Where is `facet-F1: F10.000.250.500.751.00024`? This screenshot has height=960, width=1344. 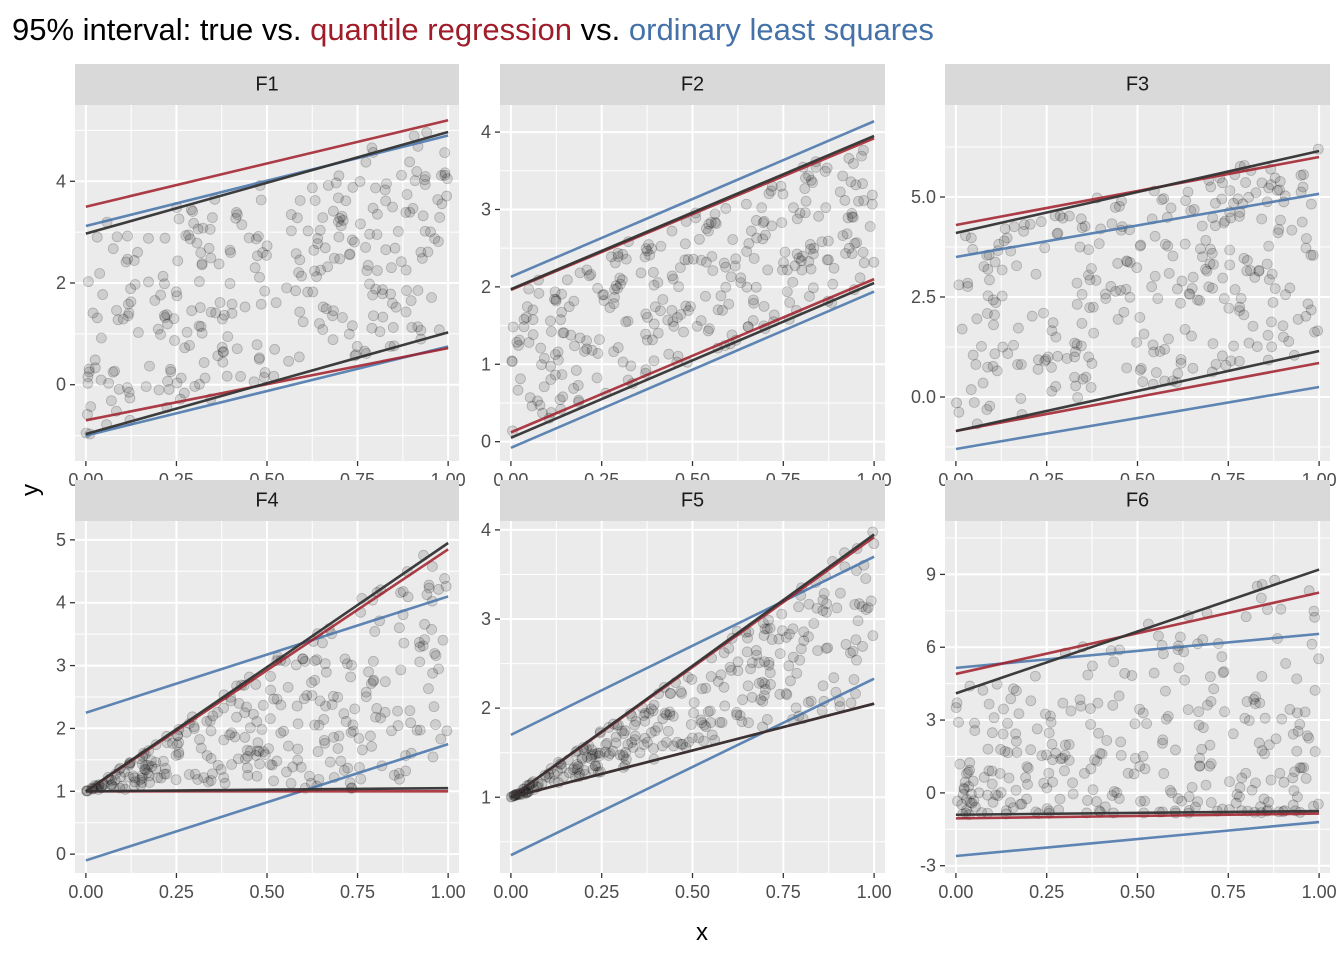
facet-F1: F10.000.250.500.751.00024 is located at coordinates (261, 277).